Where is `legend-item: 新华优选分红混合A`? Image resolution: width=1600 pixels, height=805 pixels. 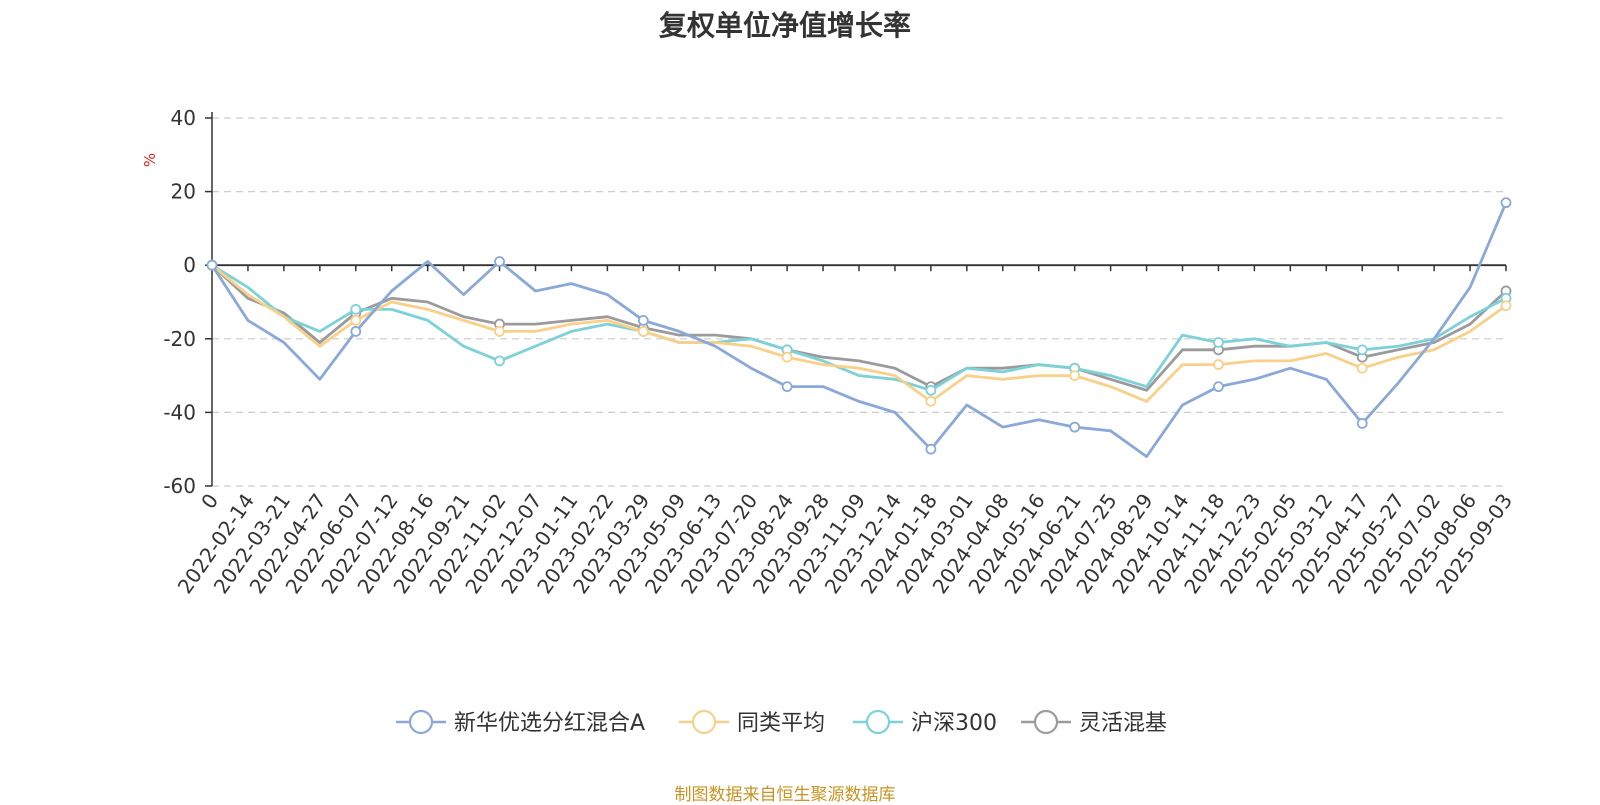 legend-item: 新华优选分红混合A is located at coordinates (520, 722).